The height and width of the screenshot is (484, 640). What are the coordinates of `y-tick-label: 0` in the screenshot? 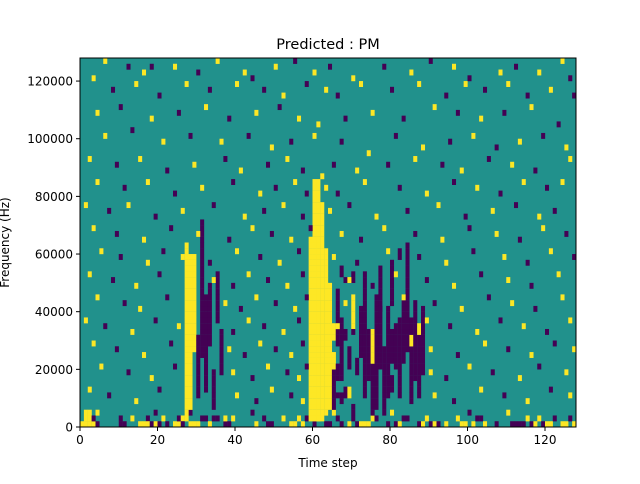 It's located at (69, 428).